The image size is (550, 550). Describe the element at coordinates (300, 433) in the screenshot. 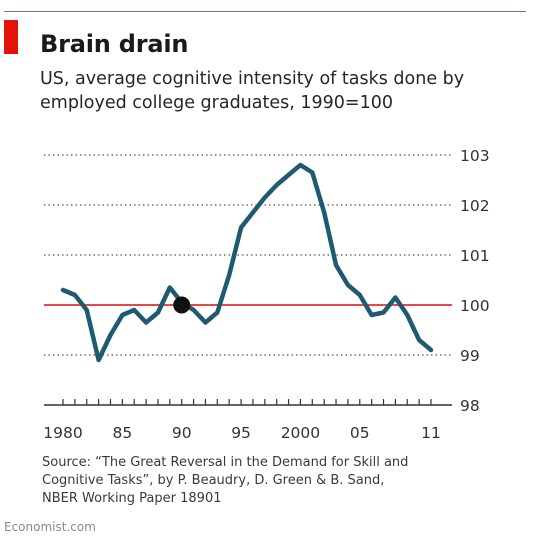

I see `x-tick-label-2000: 2000` at that location.